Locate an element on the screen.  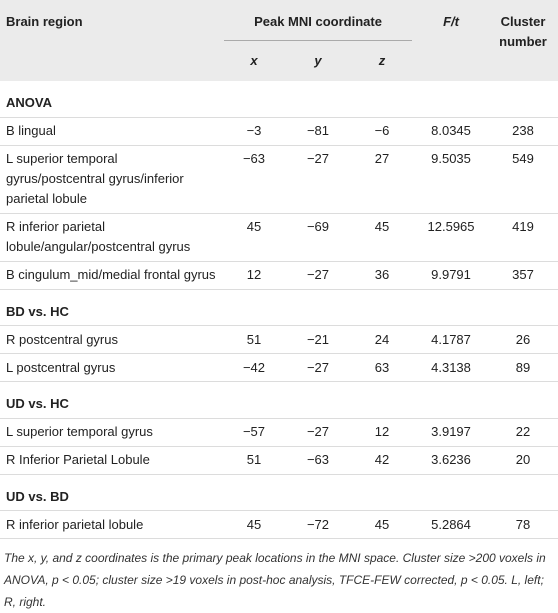
value-cell: 22 is located at coordinates (523, 431).